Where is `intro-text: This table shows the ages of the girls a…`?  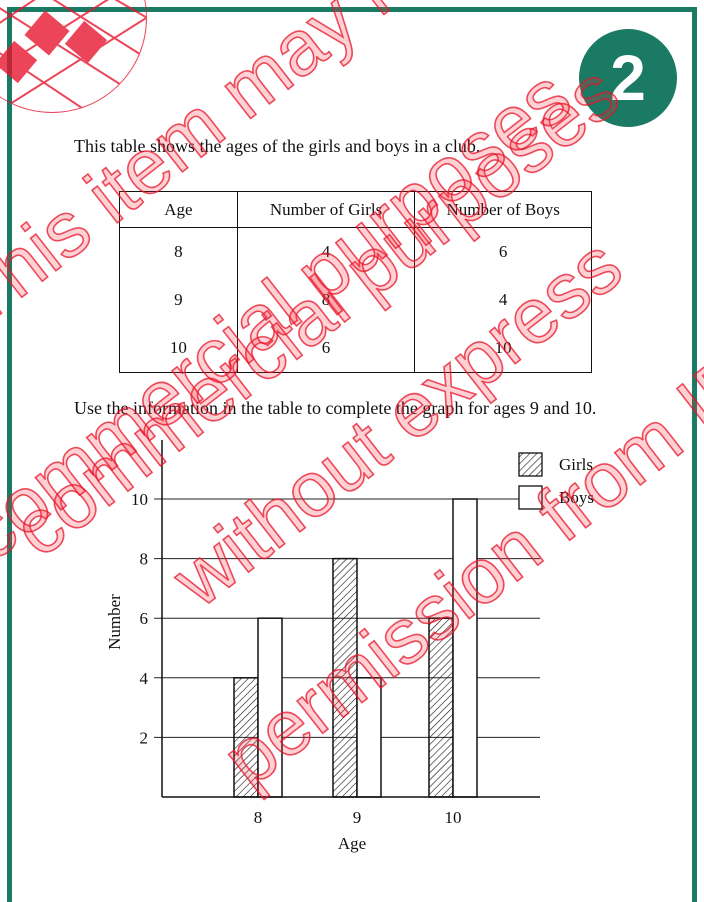
intro-text: This table shows the ages of the girls a… is located at coordinates (277, 146).